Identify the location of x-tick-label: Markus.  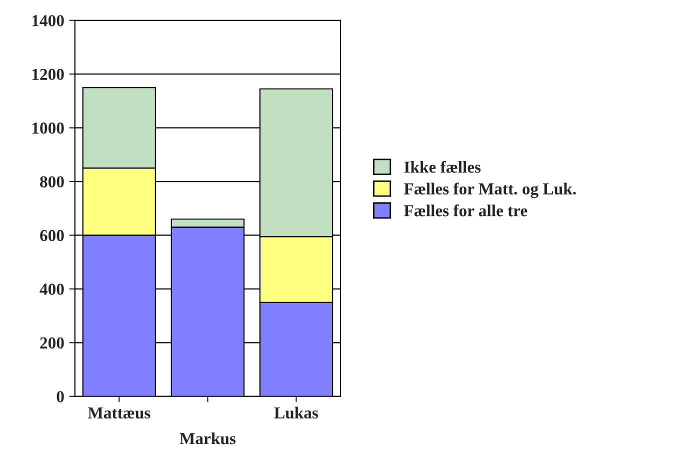
(208, 438).